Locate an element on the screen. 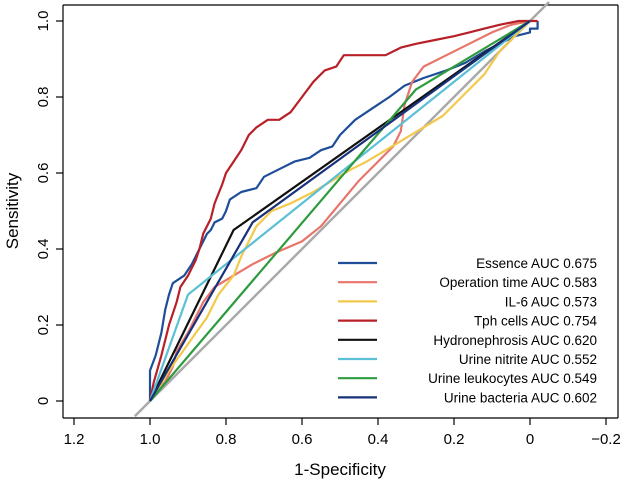 This screenshot has height=487, width=624. legend-label-2: Operation time AUC 0.583 is located at coordinates (518, 282).